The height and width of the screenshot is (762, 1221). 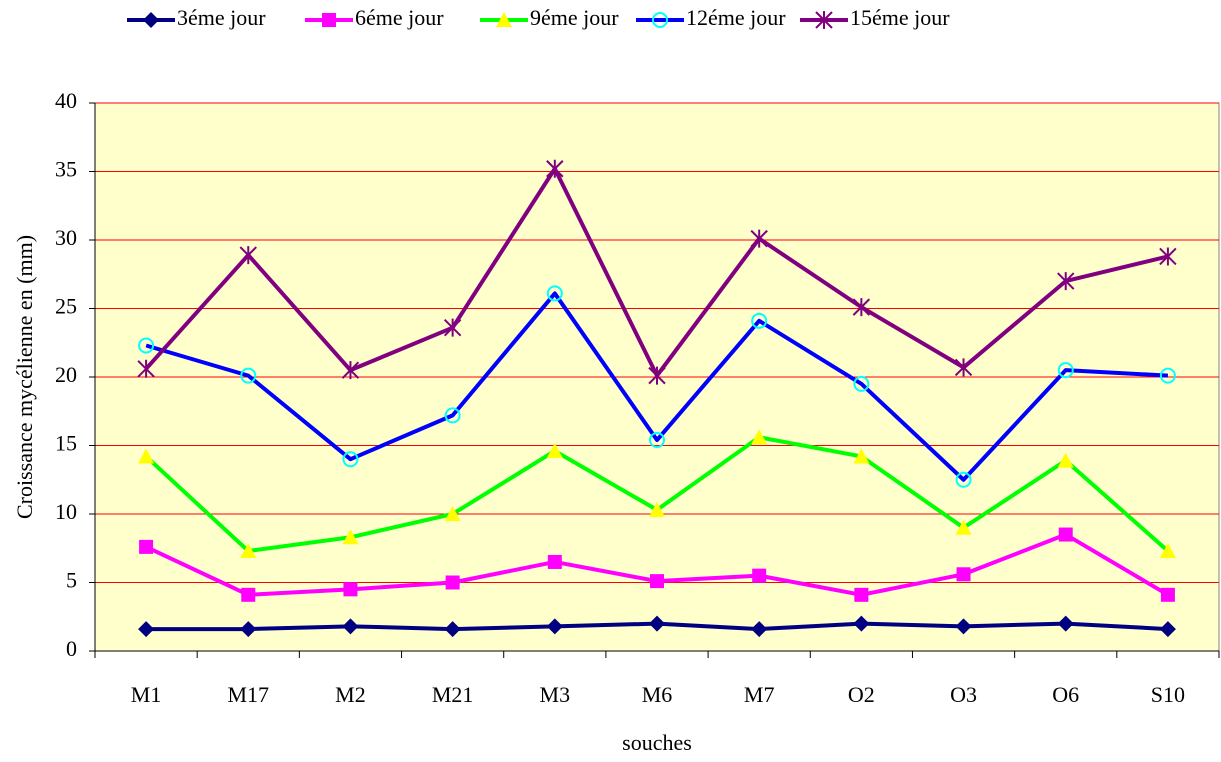 I want to click on x-tick-label: M17, so click(x=248, y=694).